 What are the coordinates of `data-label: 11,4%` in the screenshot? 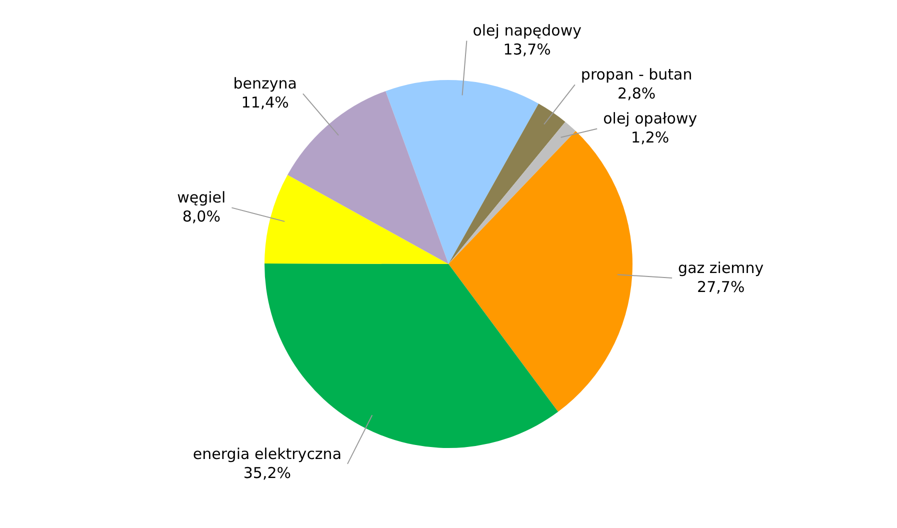 It's located at (265, 103).